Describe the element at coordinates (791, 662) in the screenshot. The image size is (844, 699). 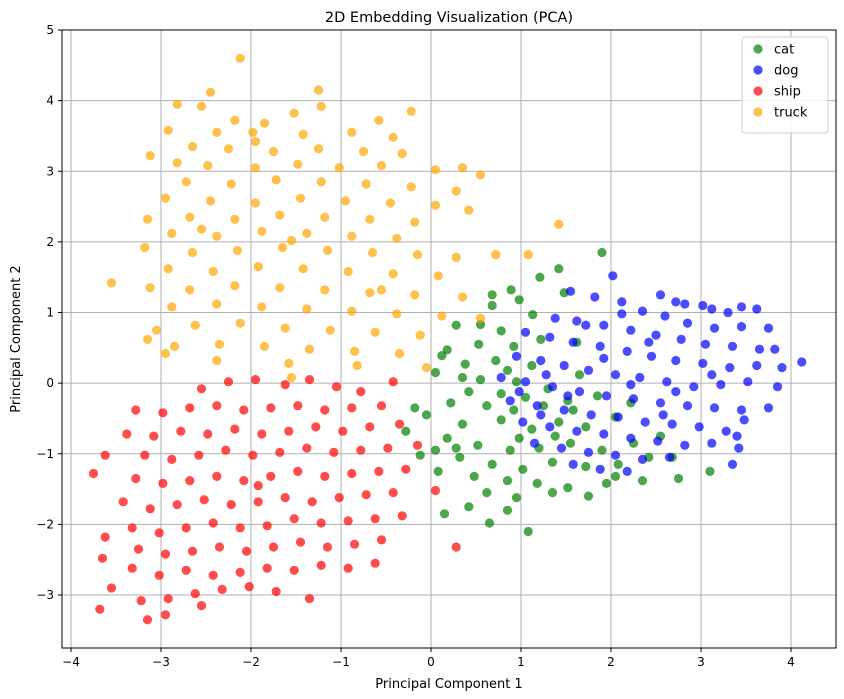
I see `x-tick-label: 4` at that location.